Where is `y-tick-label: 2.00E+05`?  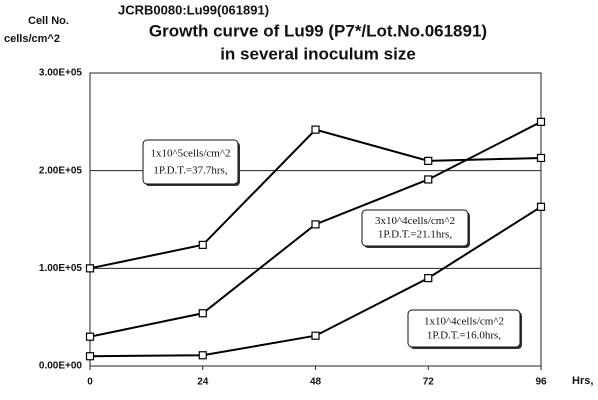 y-tick-label: 2.00E+05 is located at coordinates (61, 170).